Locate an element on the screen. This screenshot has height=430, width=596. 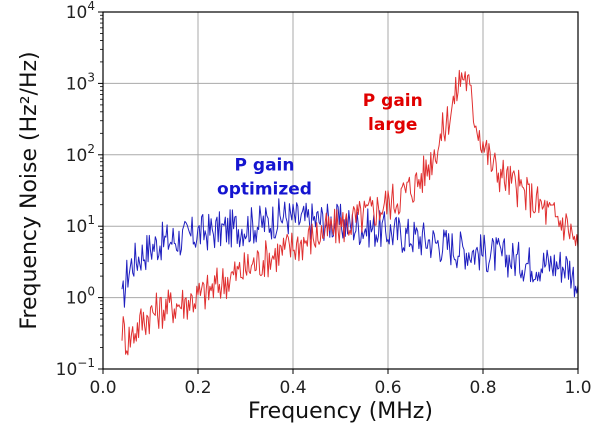
y-tick-label: 10¹ is located at coordinates (80, 225).